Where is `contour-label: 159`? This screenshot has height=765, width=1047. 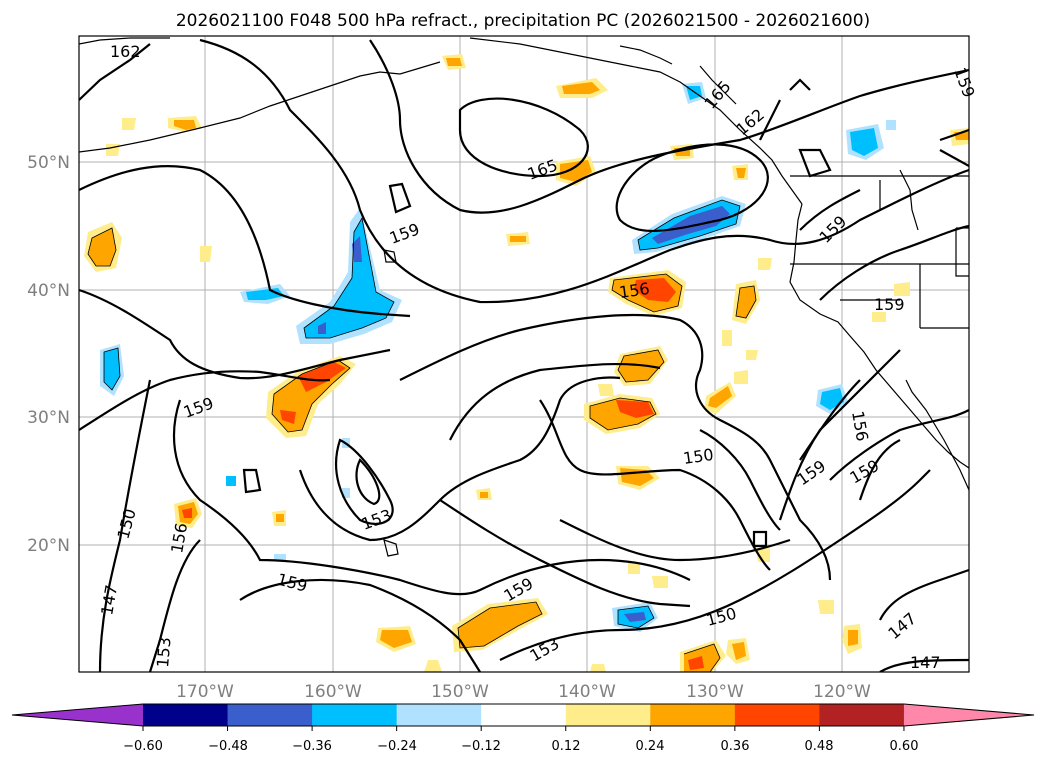
contour-label: 159 is located at coordinates (889, 304).